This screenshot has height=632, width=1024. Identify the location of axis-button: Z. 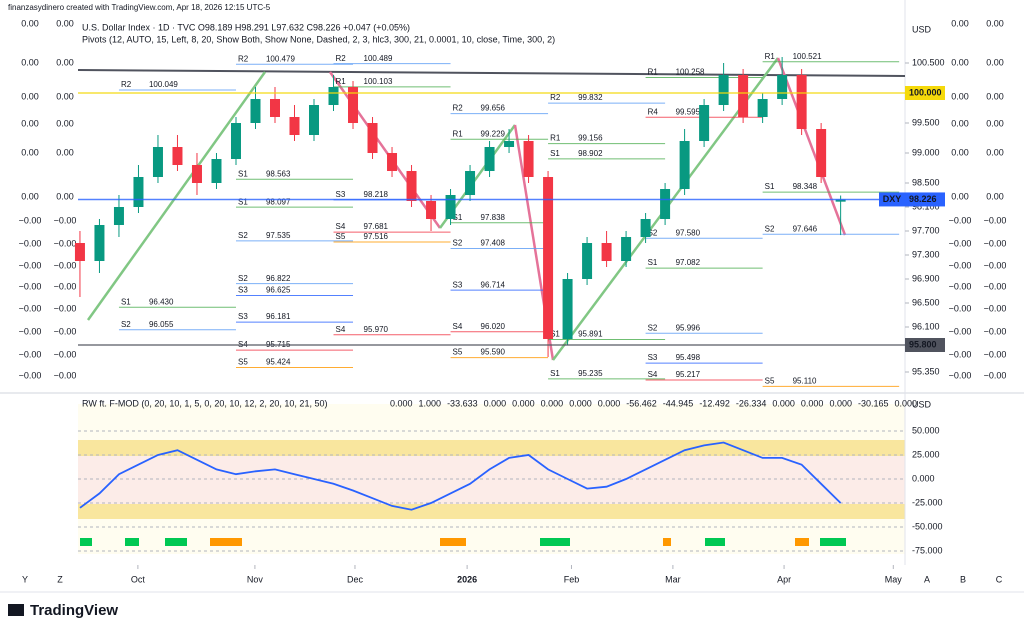
(60, 579).